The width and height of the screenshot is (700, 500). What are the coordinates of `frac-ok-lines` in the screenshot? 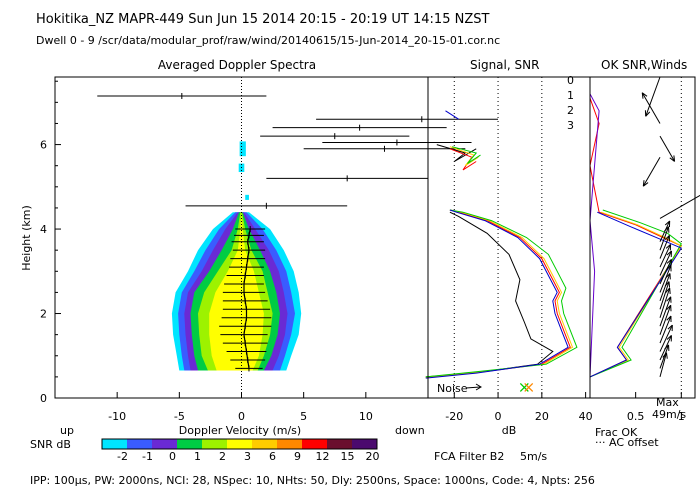 It's located at (636, 237).